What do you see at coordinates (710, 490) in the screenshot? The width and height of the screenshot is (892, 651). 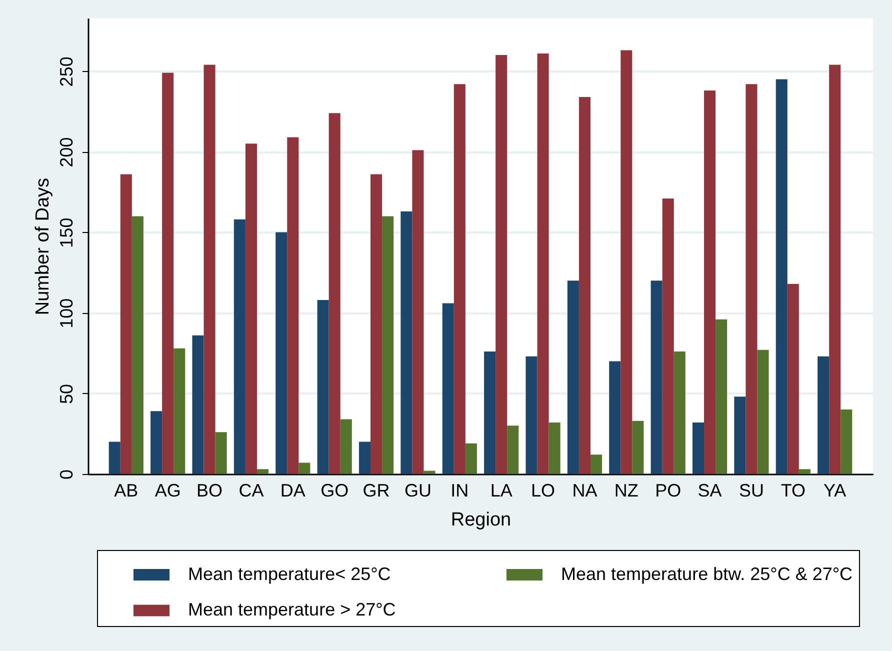 I see `x-tick-label: SA` at bounding box center [710, 490].